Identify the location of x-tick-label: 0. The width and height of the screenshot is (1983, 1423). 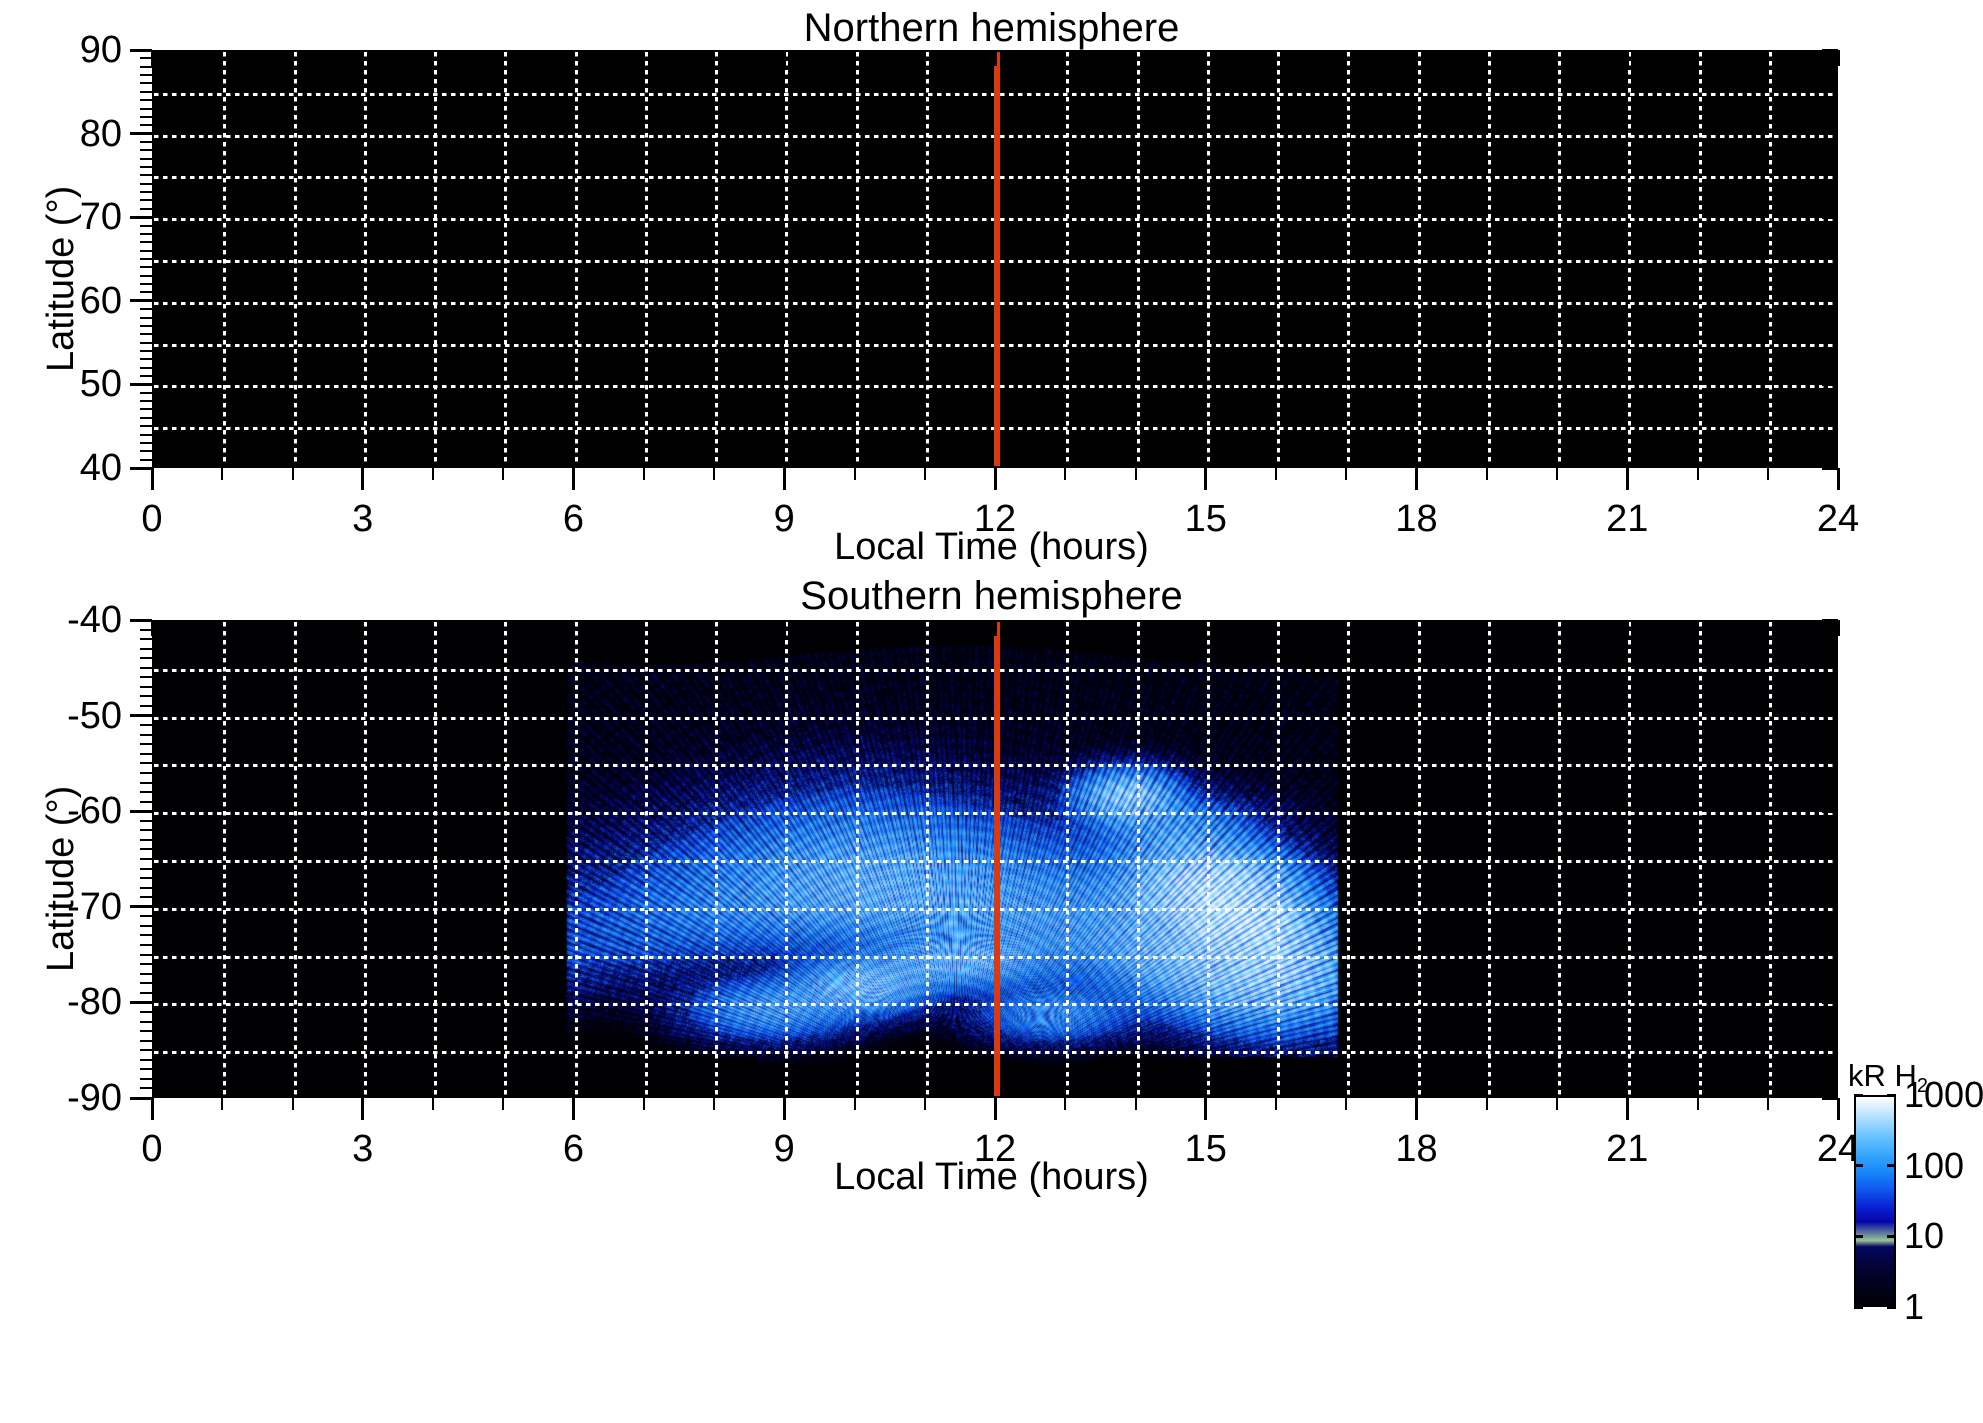
(152, 519).